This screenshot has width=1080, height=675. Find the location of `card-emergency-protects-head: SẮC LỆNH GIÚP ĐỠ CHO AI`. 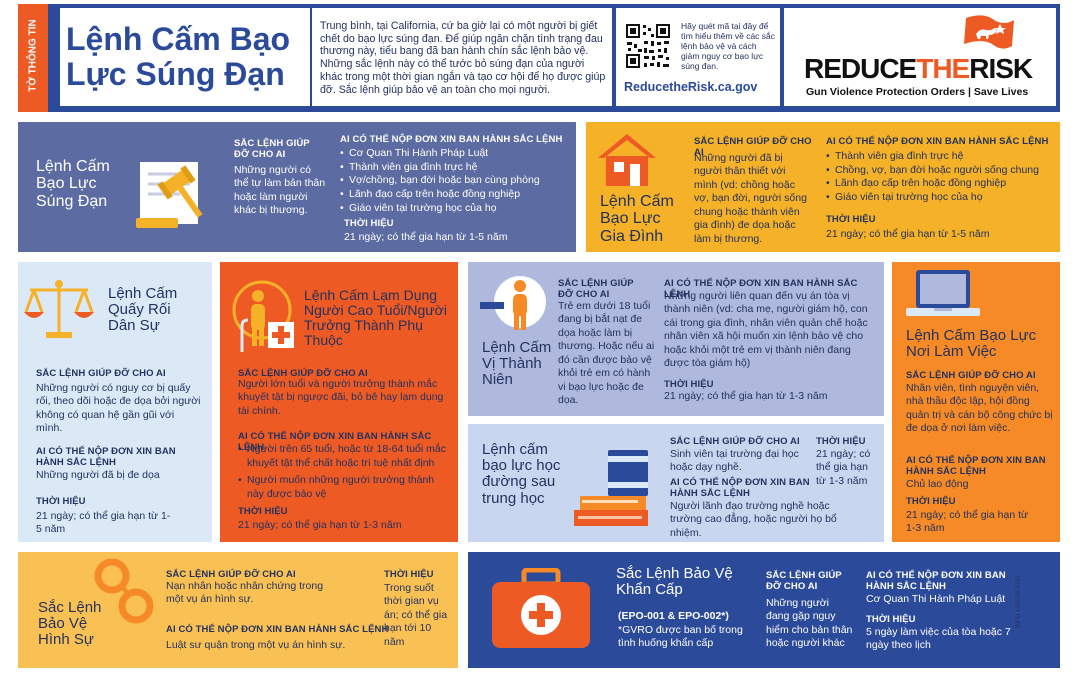

card-emergency-protects-head: SẮC LỆNH GIÚP ĐỠ CHO AI is located at coordinates (804, 581).